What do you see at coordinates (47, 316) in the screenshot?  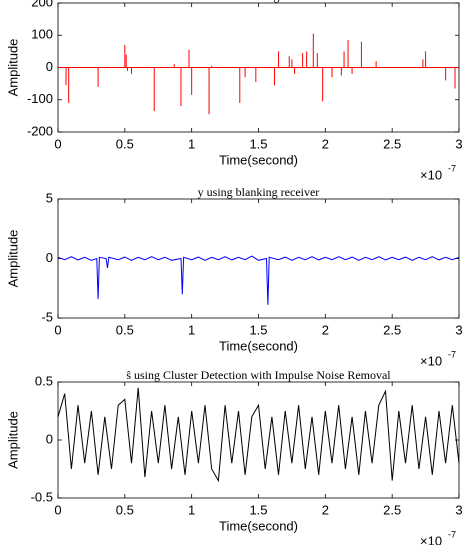 I see `y-tick-label: -5` at bounding box center [47, 316].